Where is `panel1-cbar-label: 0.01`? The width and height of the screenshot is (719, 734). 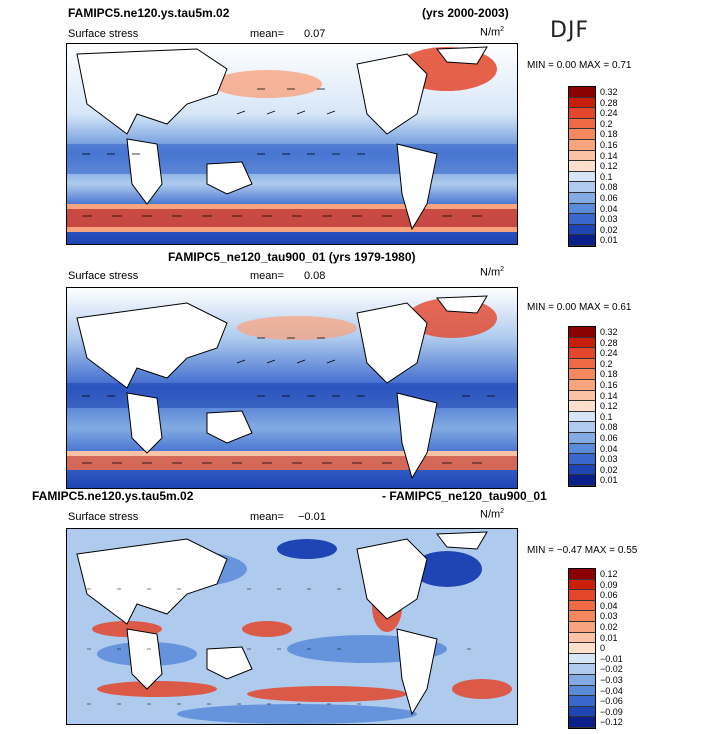
panel1-cbar-label: 0.01 is located at coordinates (609, 240).